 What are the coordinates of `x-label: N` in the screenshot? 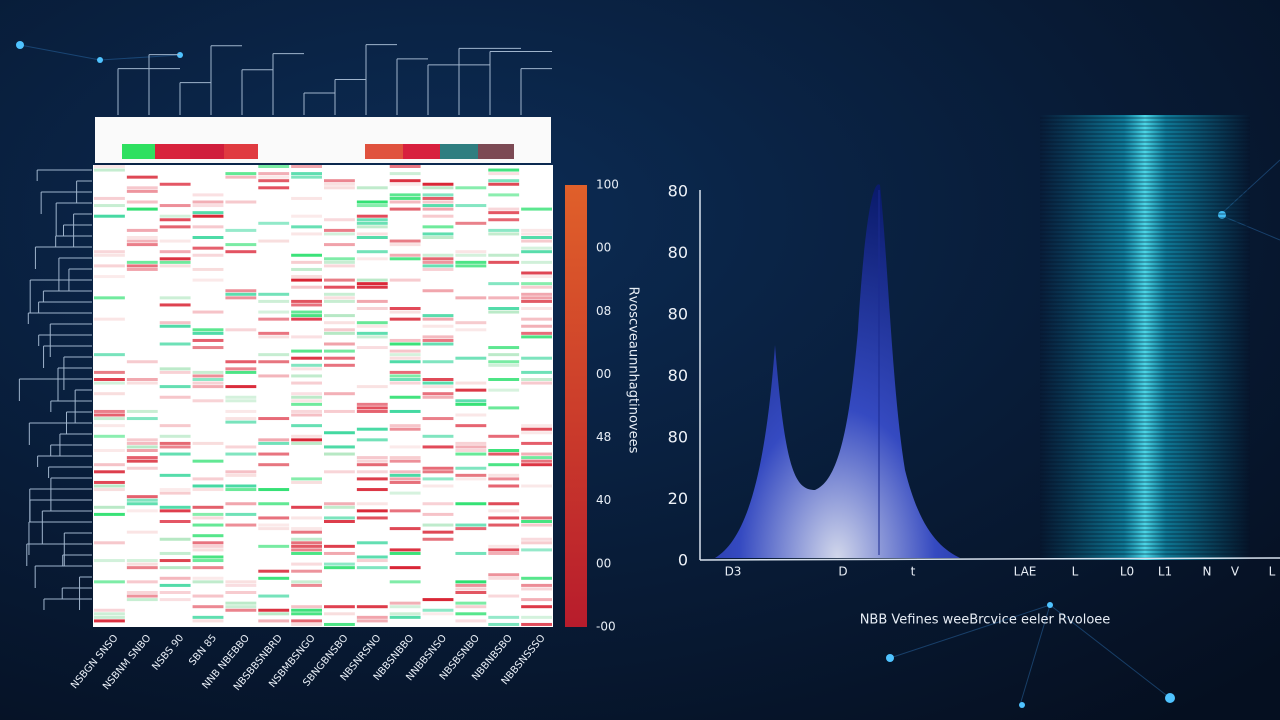 It's located at (1207, 572).